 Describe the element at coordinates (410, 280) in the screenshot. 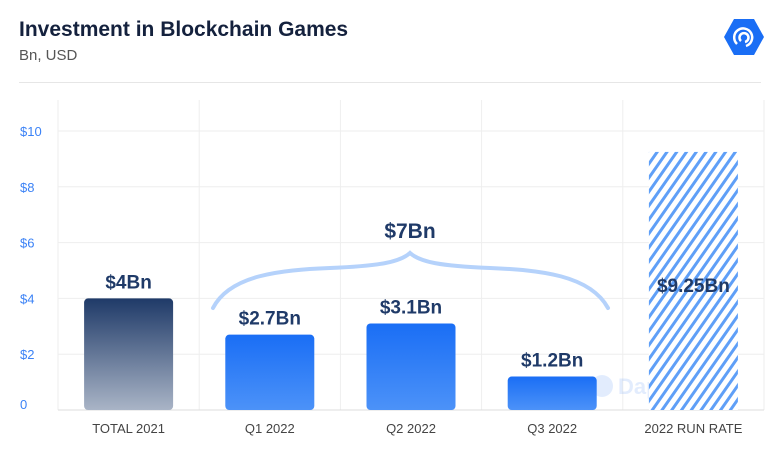

I see `brace-annotation` at that location.